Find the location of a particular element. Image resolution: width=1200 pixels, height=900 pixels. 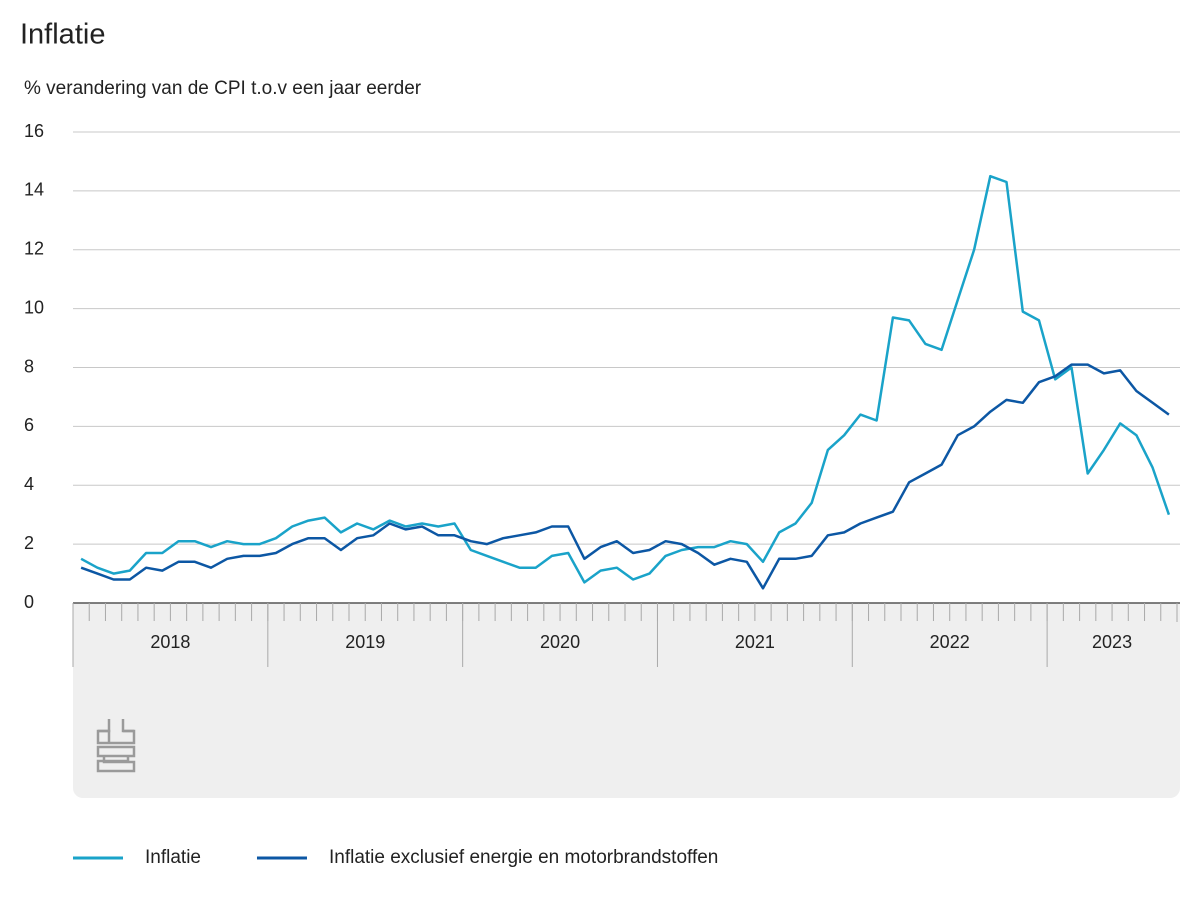

legend-label: Inflatie is located at coordinates (173, 857).